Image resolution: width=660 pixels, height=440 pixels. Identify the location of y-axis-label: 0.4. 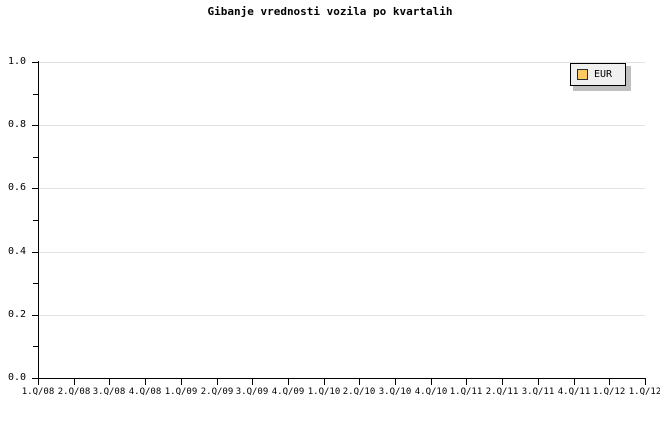
(16, 251).